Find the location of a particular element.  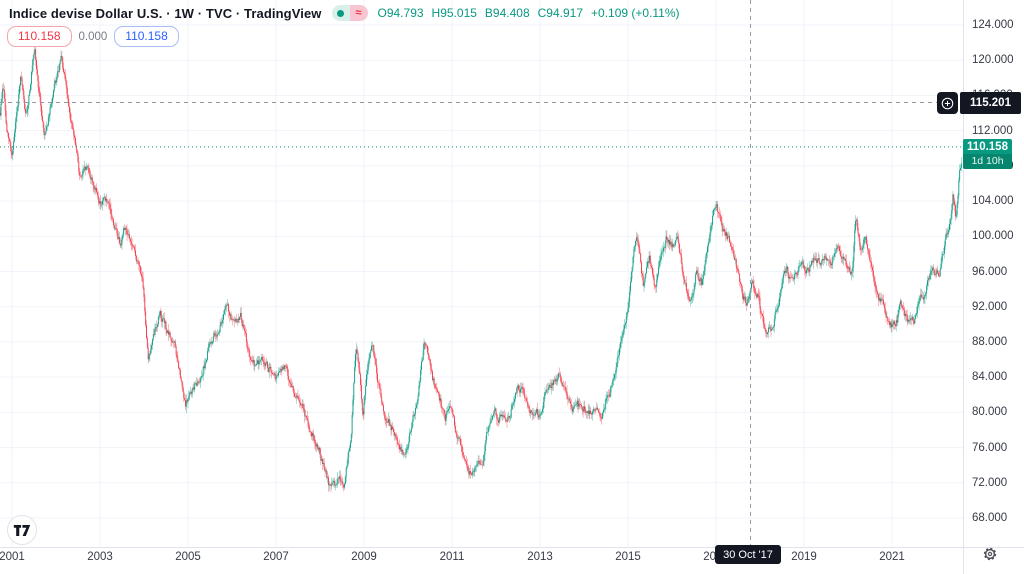

plus-circle-icon is located at coordinates (947, 103).